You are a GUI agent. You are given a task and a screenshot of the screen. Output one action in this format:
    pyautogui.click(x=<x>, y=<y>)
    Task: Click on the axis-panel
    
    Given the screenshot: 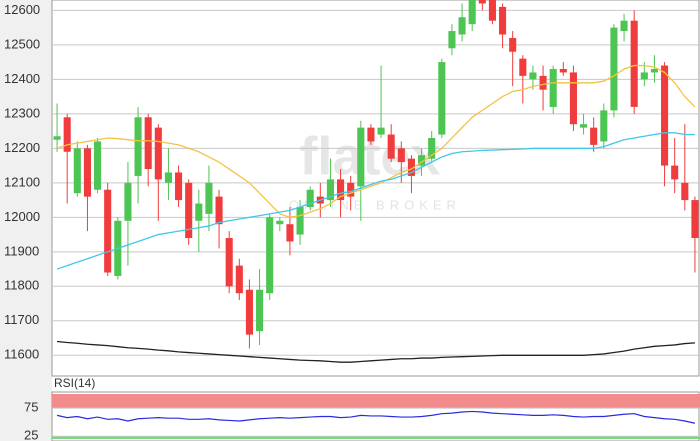 What is the action you would take?
    pyautogui.click(x=26, y=220)
    